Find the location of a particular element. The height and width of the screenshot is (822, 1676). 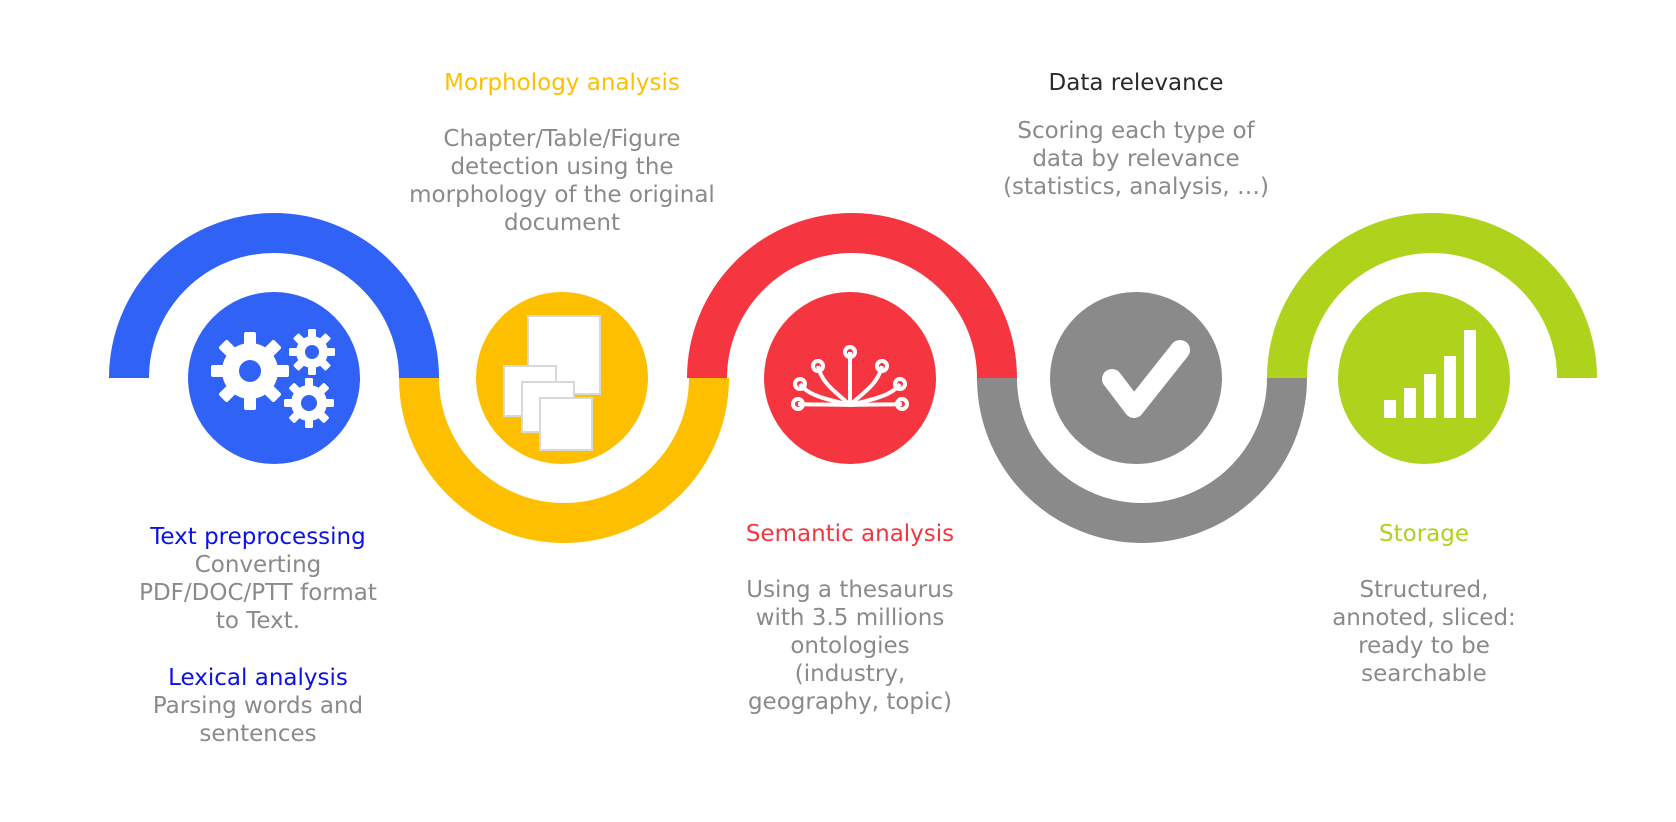

title-semantic-analysis: Semantic analysis is located at coordinates (850, 534).